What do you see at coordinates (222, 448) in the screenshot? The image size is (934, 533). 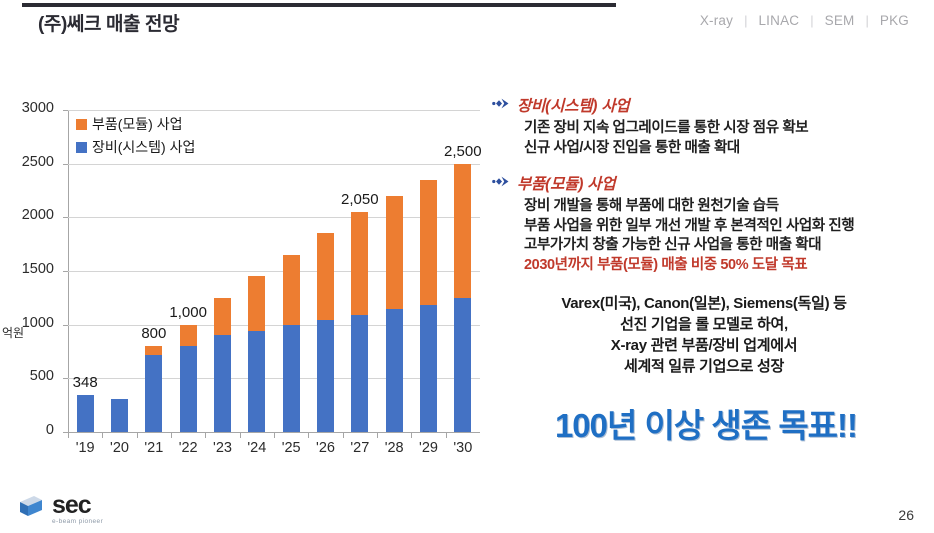 I see `x-axis-label-23: '23` at bounding box center [222, 448].